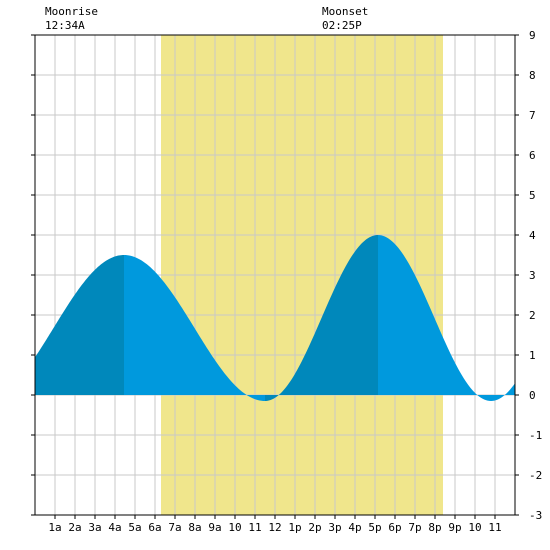 This screenshot has height=550, width=550. I want to click on y-tick-label: -2, so click(535, 475).